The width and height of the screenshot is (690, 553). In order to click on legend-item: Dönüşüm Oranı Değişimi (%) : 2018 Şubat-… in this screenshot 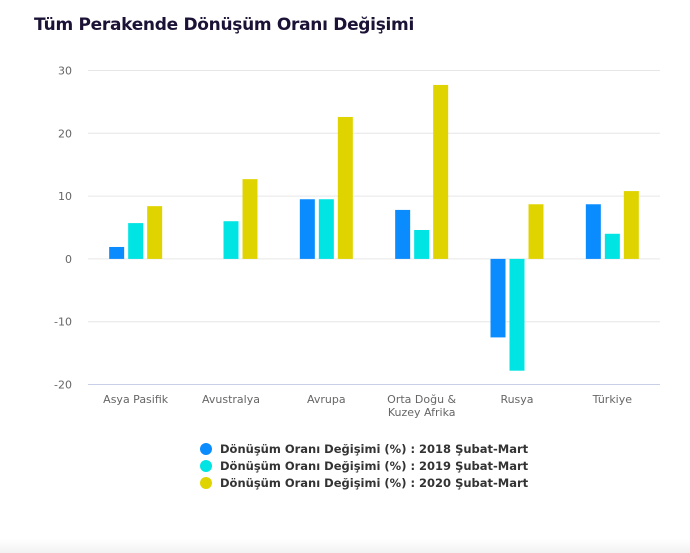, I will do `click(364, 448)`.